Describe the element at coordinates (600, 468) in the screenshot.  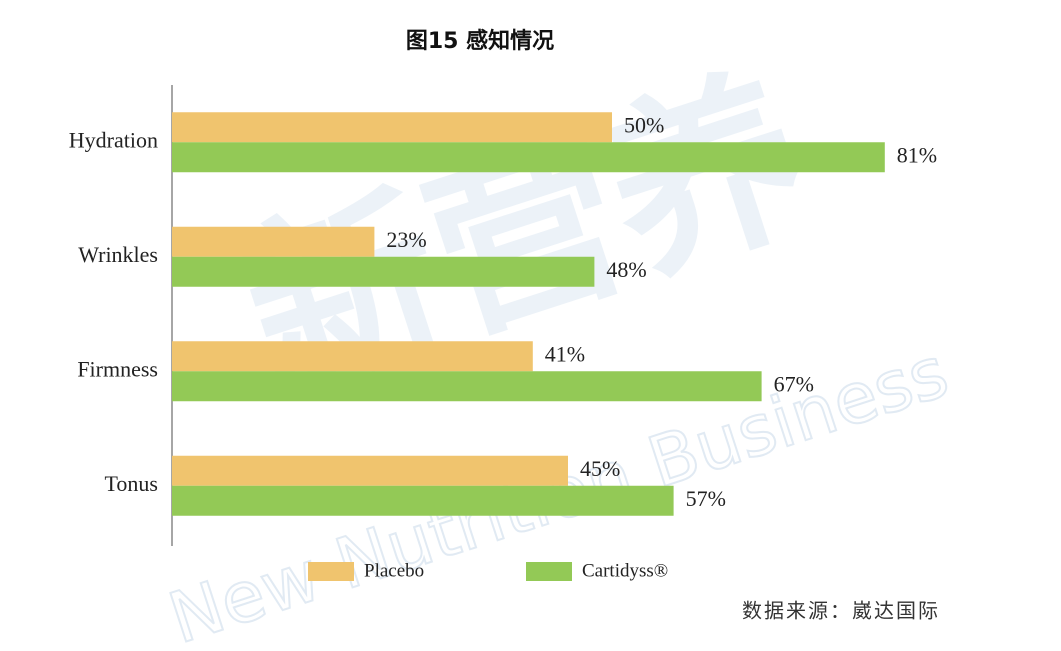
I see `value-label: 45%` at that location.